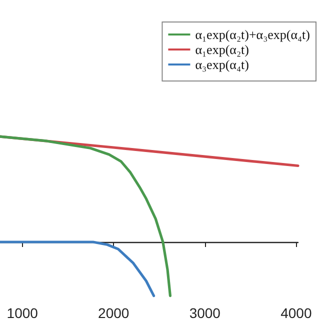 This screenshot has width=320, height=320. What do you see at coordinates (296, 312) in the screenshot?
I see `x-tick-label: 4000` at bounding box center [296, 312].